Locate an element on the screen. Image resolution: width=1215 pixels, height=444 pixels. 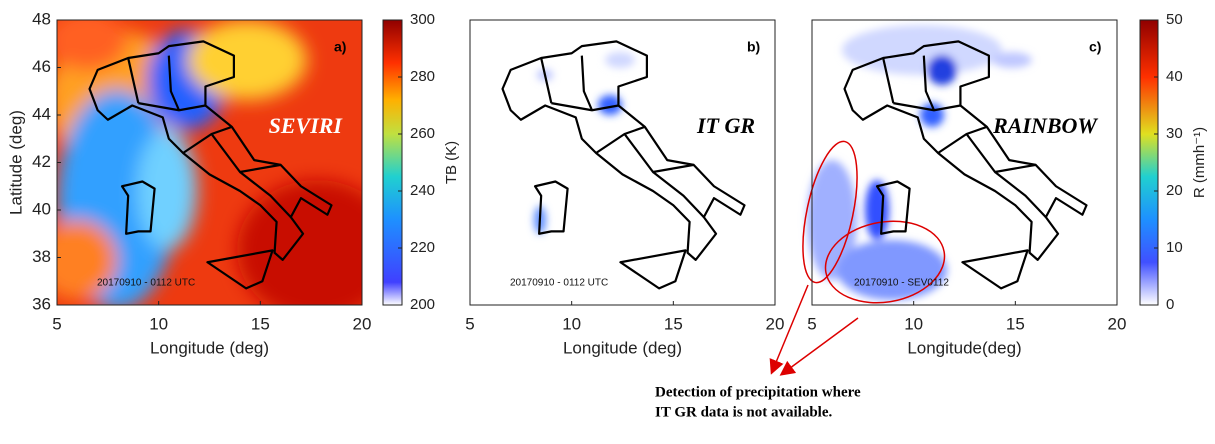
overlay-label: SEVIRI is located at coordinates (306, 125).